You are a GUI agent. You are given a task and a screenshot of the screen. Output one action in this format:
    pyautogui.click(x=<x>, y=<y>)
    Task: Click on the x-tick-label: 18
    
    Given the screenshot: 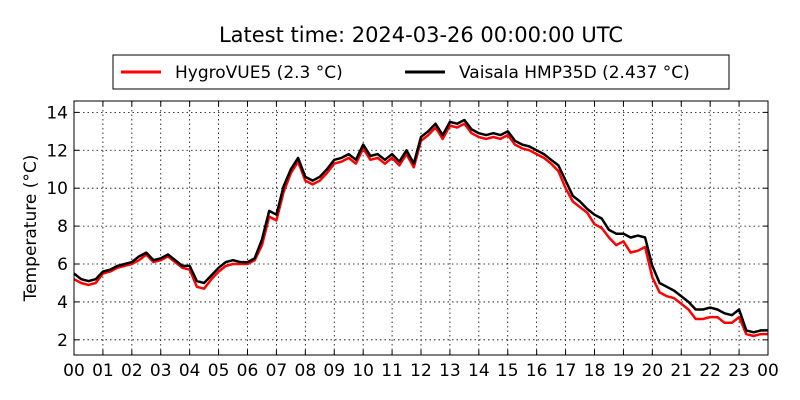 What is the action you would take?
    pyautogui.click(x=595, y=371)
    